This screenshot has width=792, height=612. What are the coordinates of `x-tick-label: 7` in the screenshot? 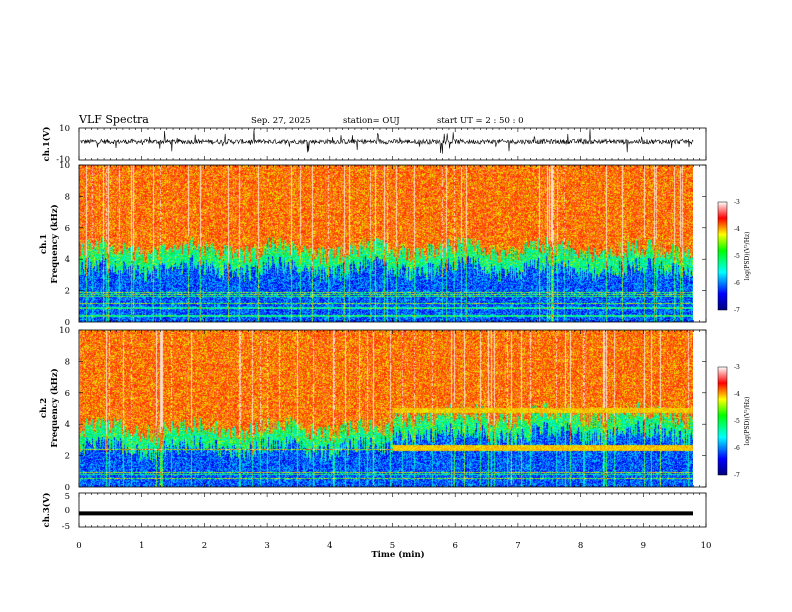 It's located at (517, 546).